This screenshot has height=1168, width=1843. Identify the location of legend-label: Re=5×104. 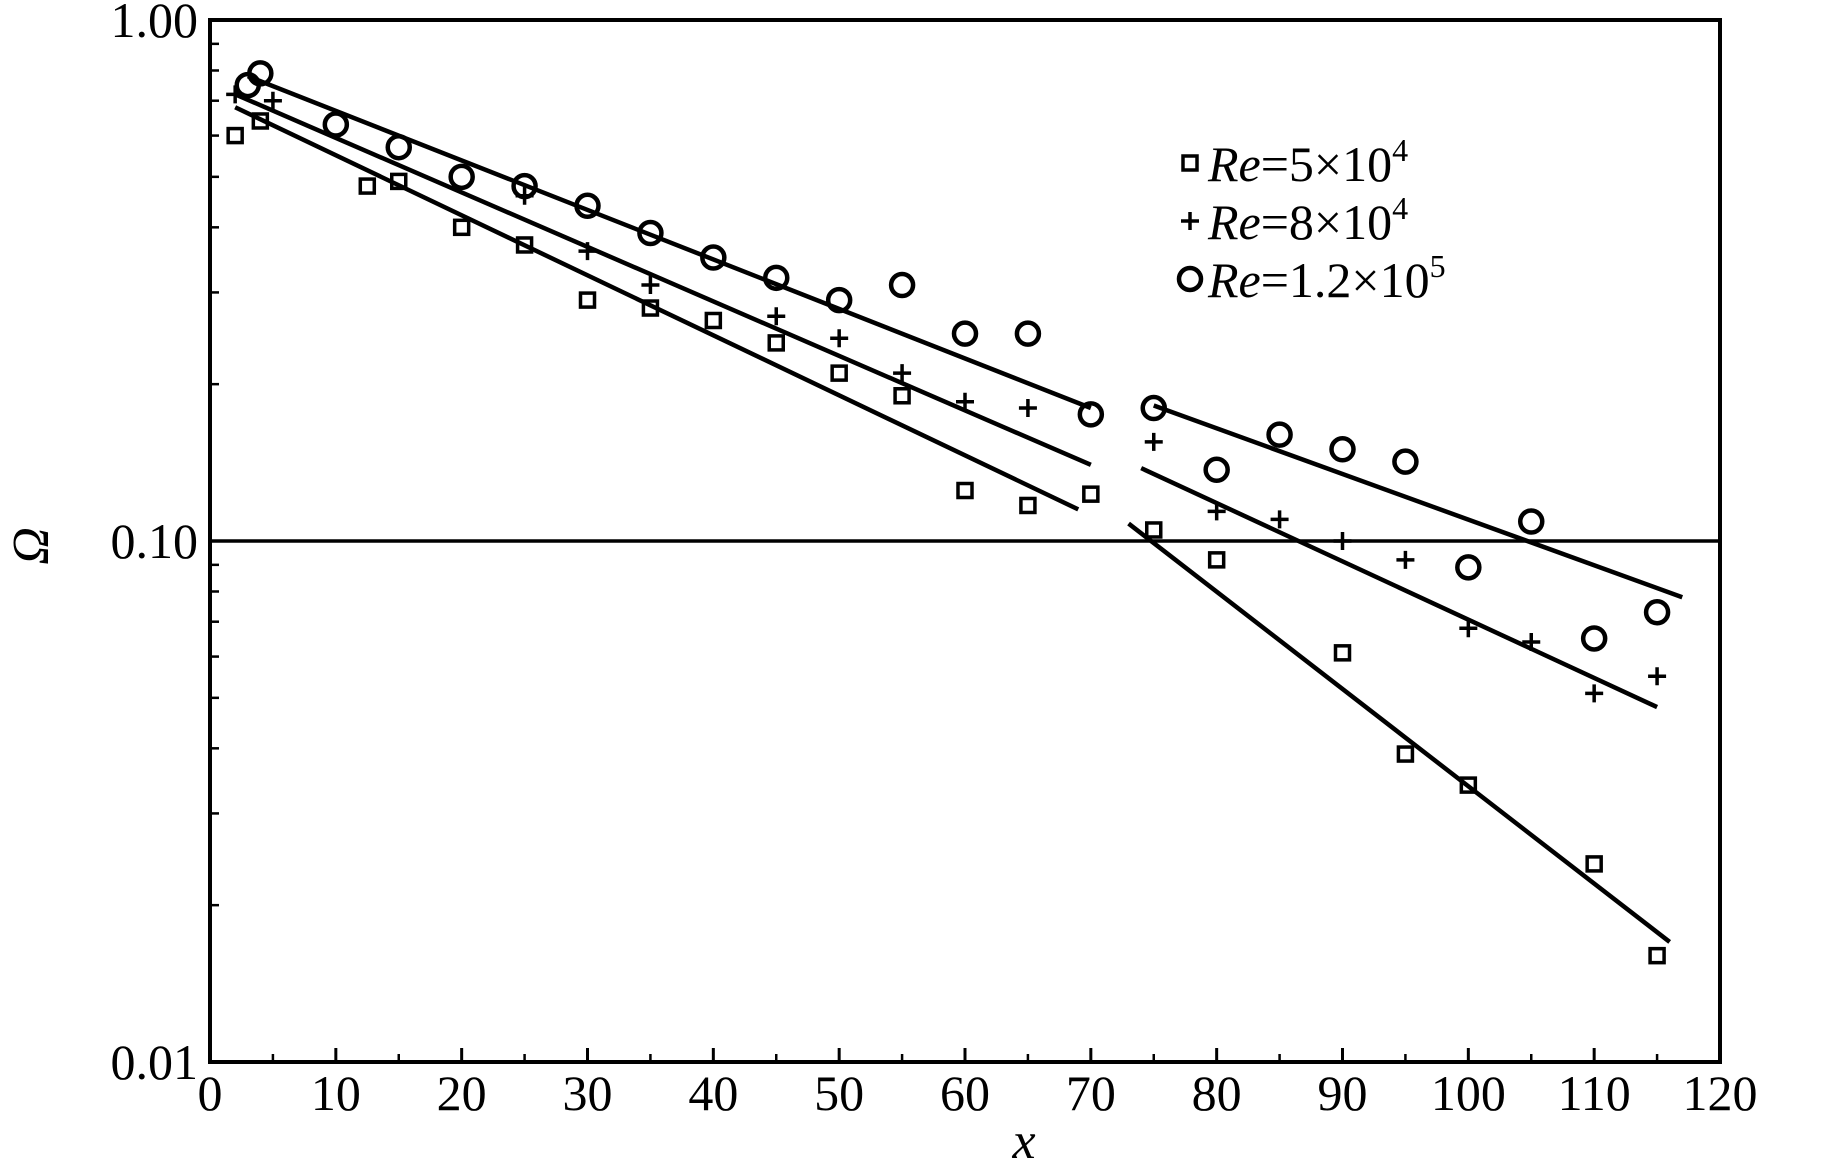
(1307, 162).